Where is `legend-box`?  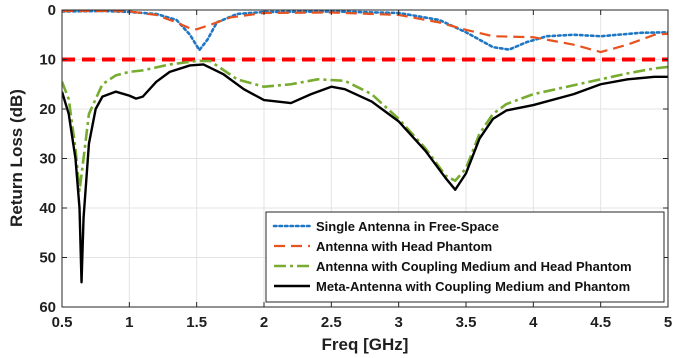
legend-box is located at coordinates (465, 257).